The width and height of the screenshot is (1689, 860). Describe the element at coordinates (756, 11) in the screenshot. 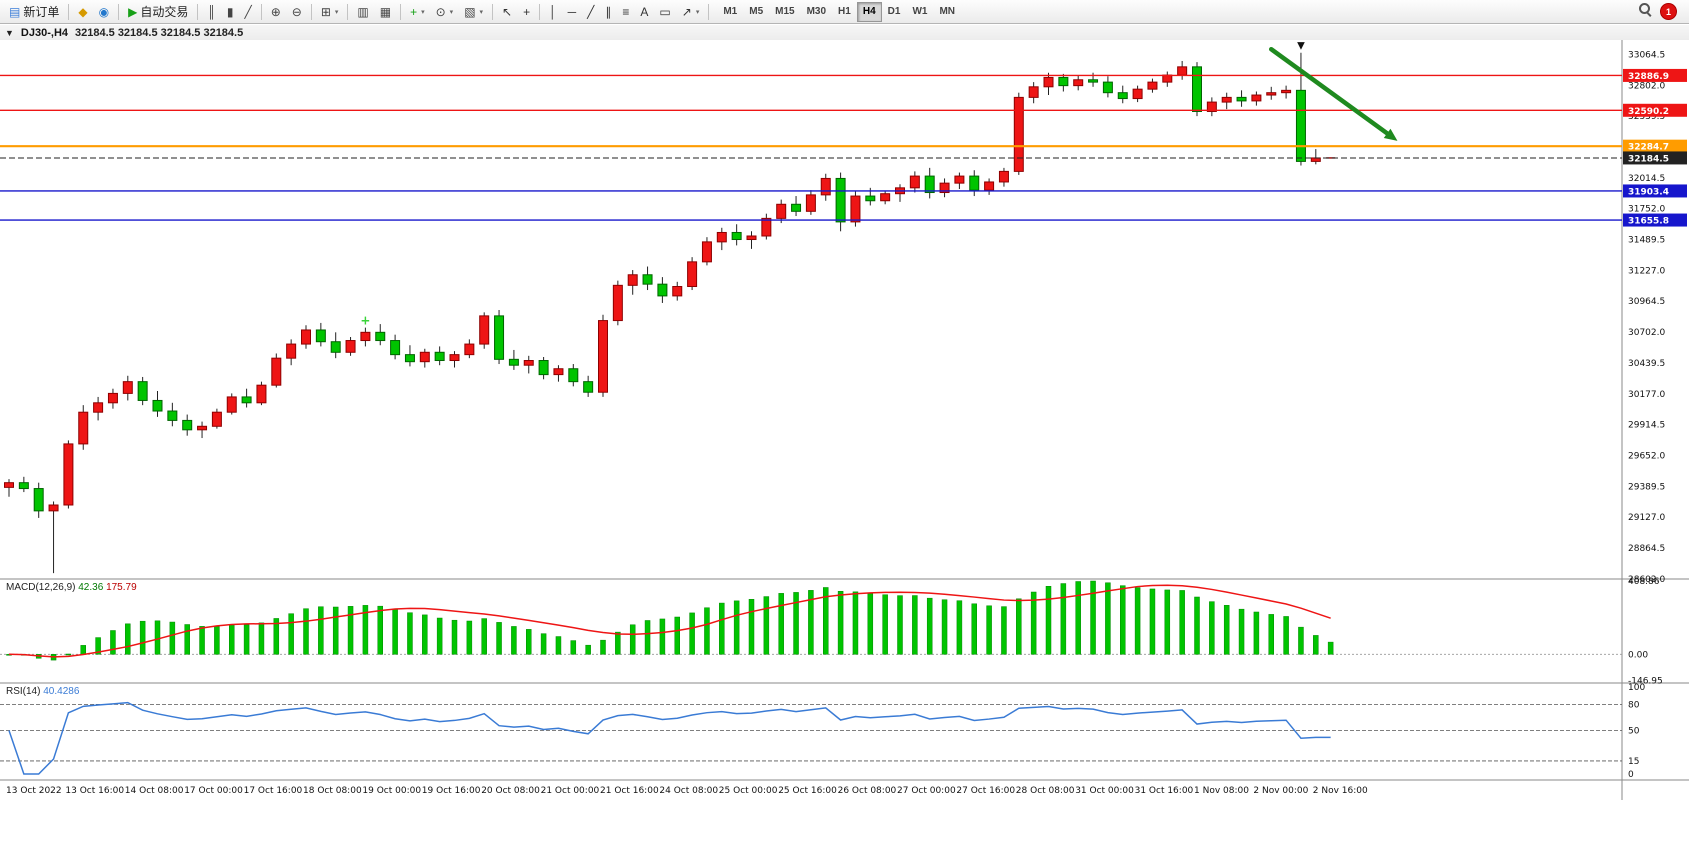

I see `timeframe-button-M5: M5` at that location.